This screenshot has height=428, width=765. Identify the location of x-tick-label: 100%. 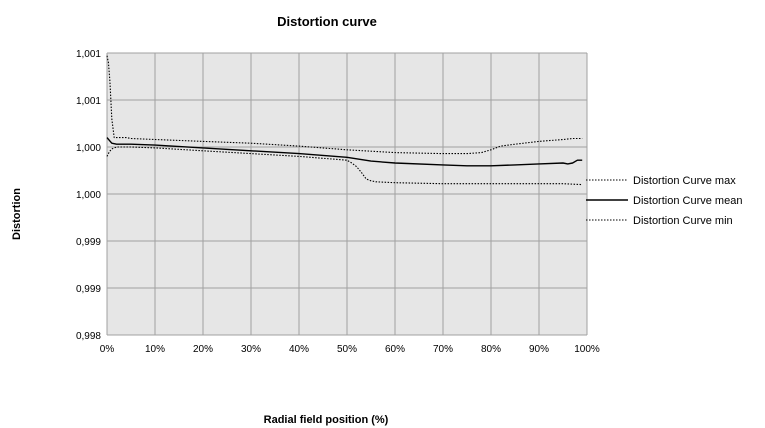
(587, 349).